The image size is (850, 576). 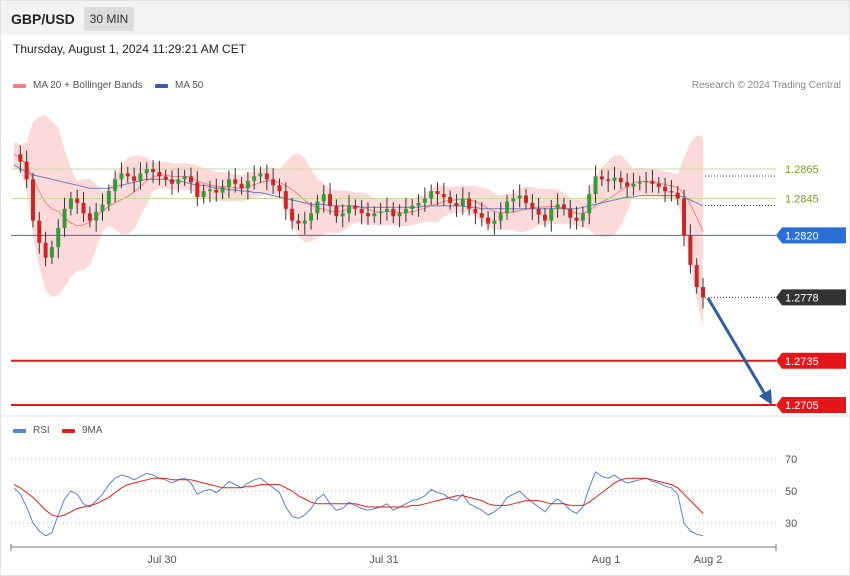 I want to click on legend-rsi-ma-label: 9MA, so click(x=92, y=430).